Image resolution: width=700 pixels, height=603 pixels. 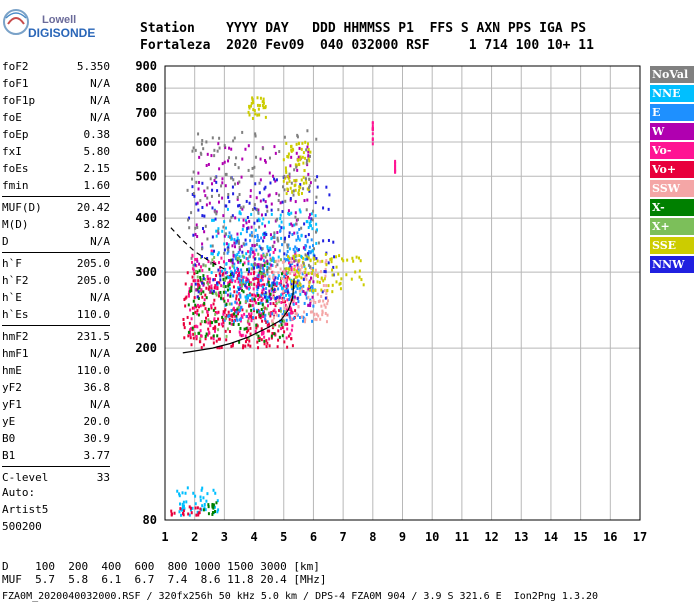 What do you see at coordinates (672, 170) in the screenshot?
I see `direction-legend: NoVal NNE E W Vo- Vo+ SSW X- X+ SSE NNW` at bounding box center [672, 170].